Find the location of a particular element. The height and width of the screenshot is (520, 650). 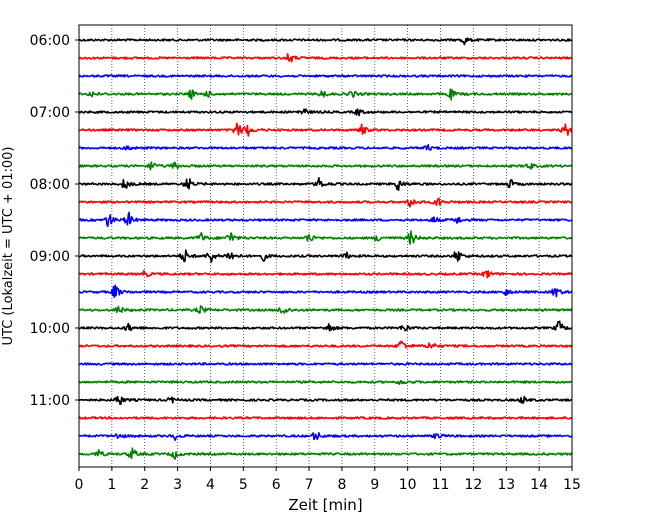

y-tick-label: 07:00 is located at coordinates (50, 113).